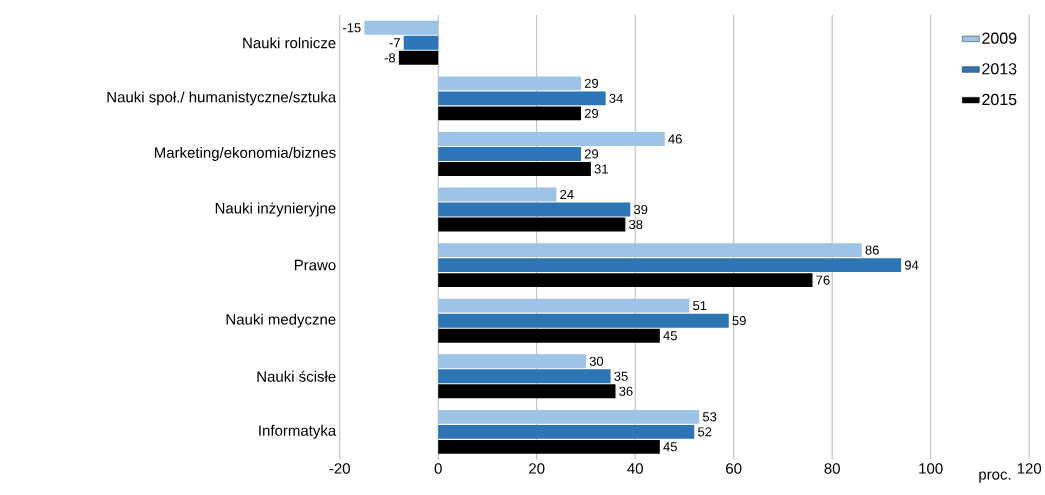 The width and height of the screenshot is (1045, 495). What do you see at coordinates (601, 169) in the screenshot?
I see `data-label: 31` at bounding box center [601, 169].